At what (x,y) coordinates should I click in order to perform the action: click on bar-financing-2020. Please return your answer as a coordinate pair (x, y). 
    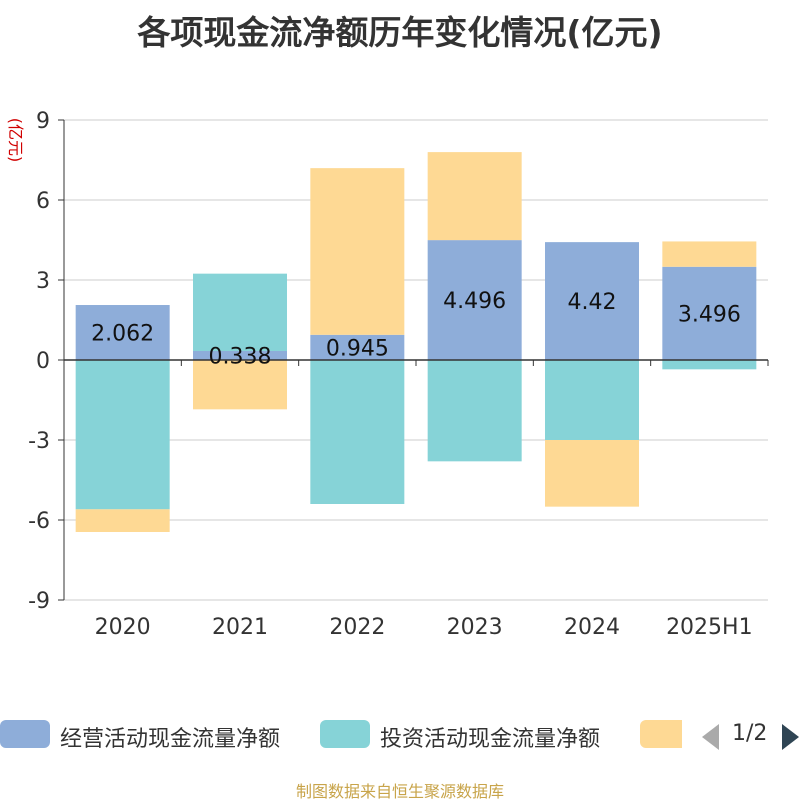
    Looking at the image, I should click on (122, 520).